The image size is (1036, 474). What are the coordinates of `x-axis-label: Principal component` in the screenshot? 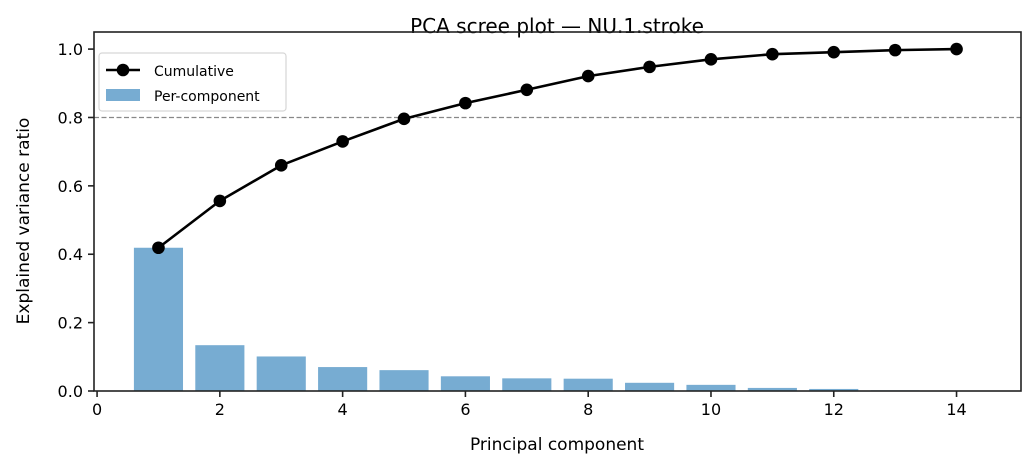 It's located at (557, 445).